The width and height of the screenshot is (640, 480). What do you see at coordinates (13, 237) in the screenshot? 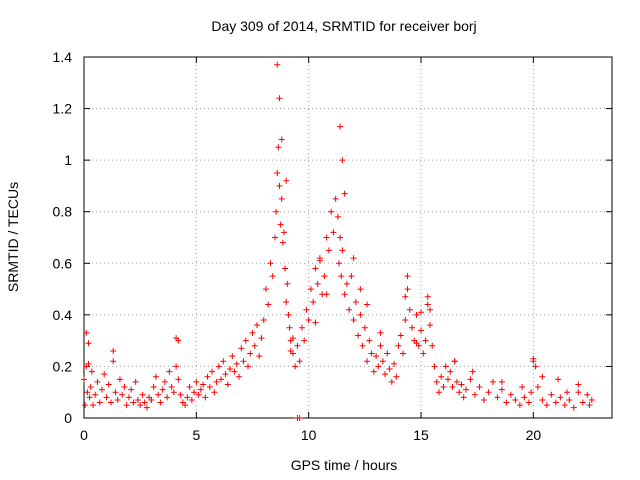
I see `y-axis-label: SRMTID / TECUs` at bounding box center [13, 237].